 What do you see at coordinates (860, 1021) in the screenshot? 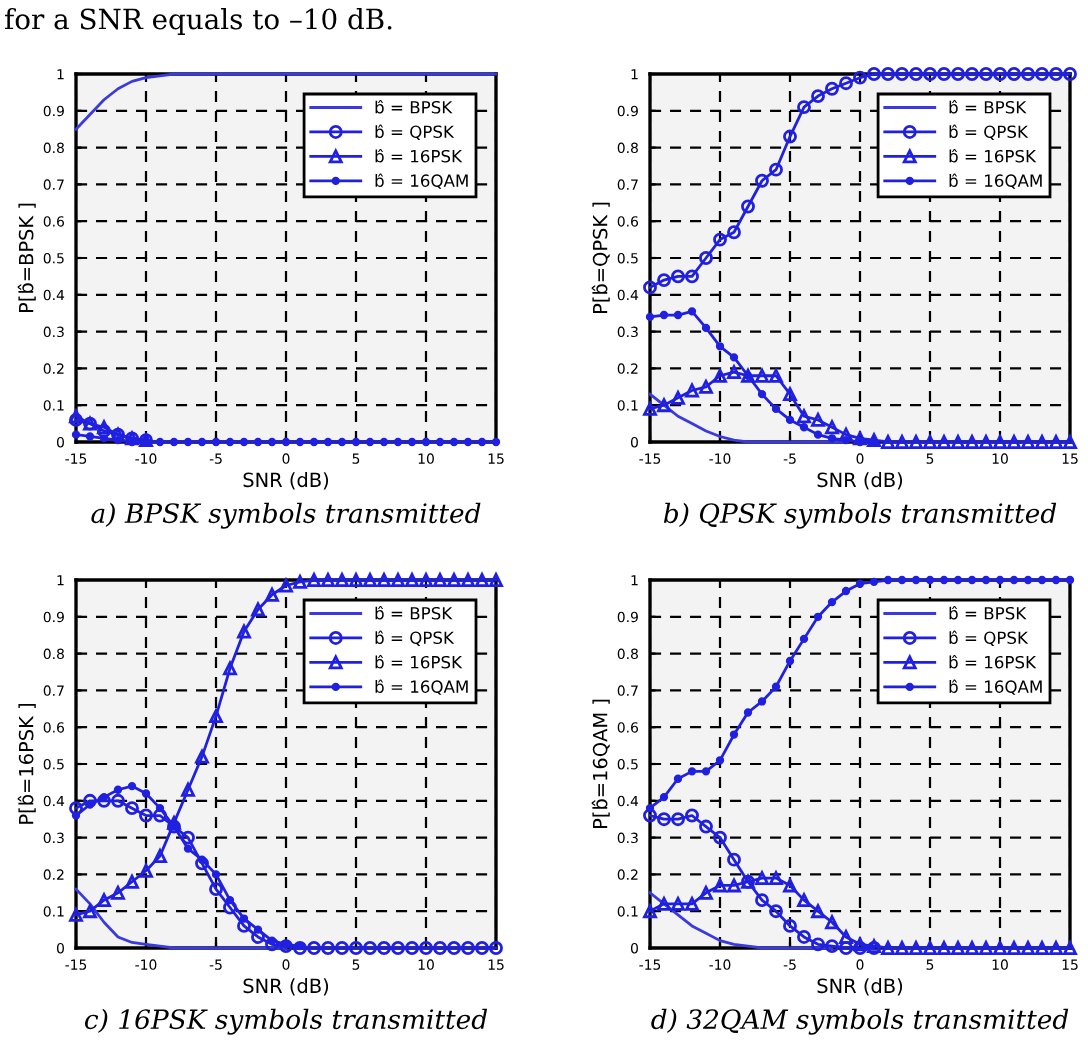
I see `text: d) 32QAM symbols transmitted` at bounding box center [860, 1021].